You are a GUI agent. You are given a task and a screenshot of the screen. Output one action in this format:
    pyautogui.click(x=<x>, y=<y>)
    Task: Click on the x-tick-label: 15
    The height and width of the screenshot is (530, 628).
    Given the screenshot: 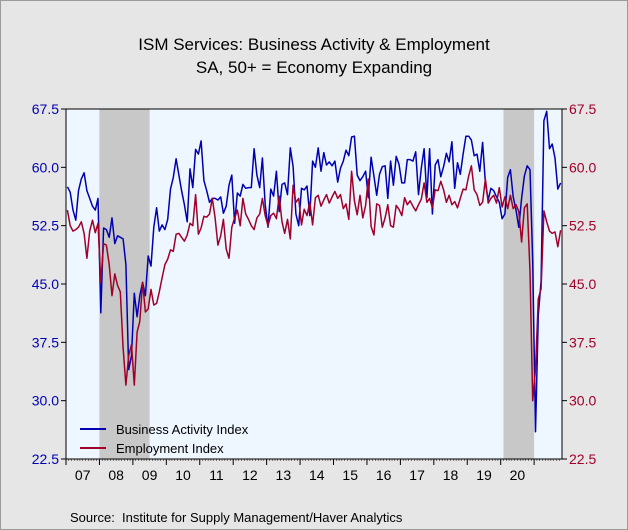 What is the action you would take?
    pyautogui.click(x=350, y=475)
    